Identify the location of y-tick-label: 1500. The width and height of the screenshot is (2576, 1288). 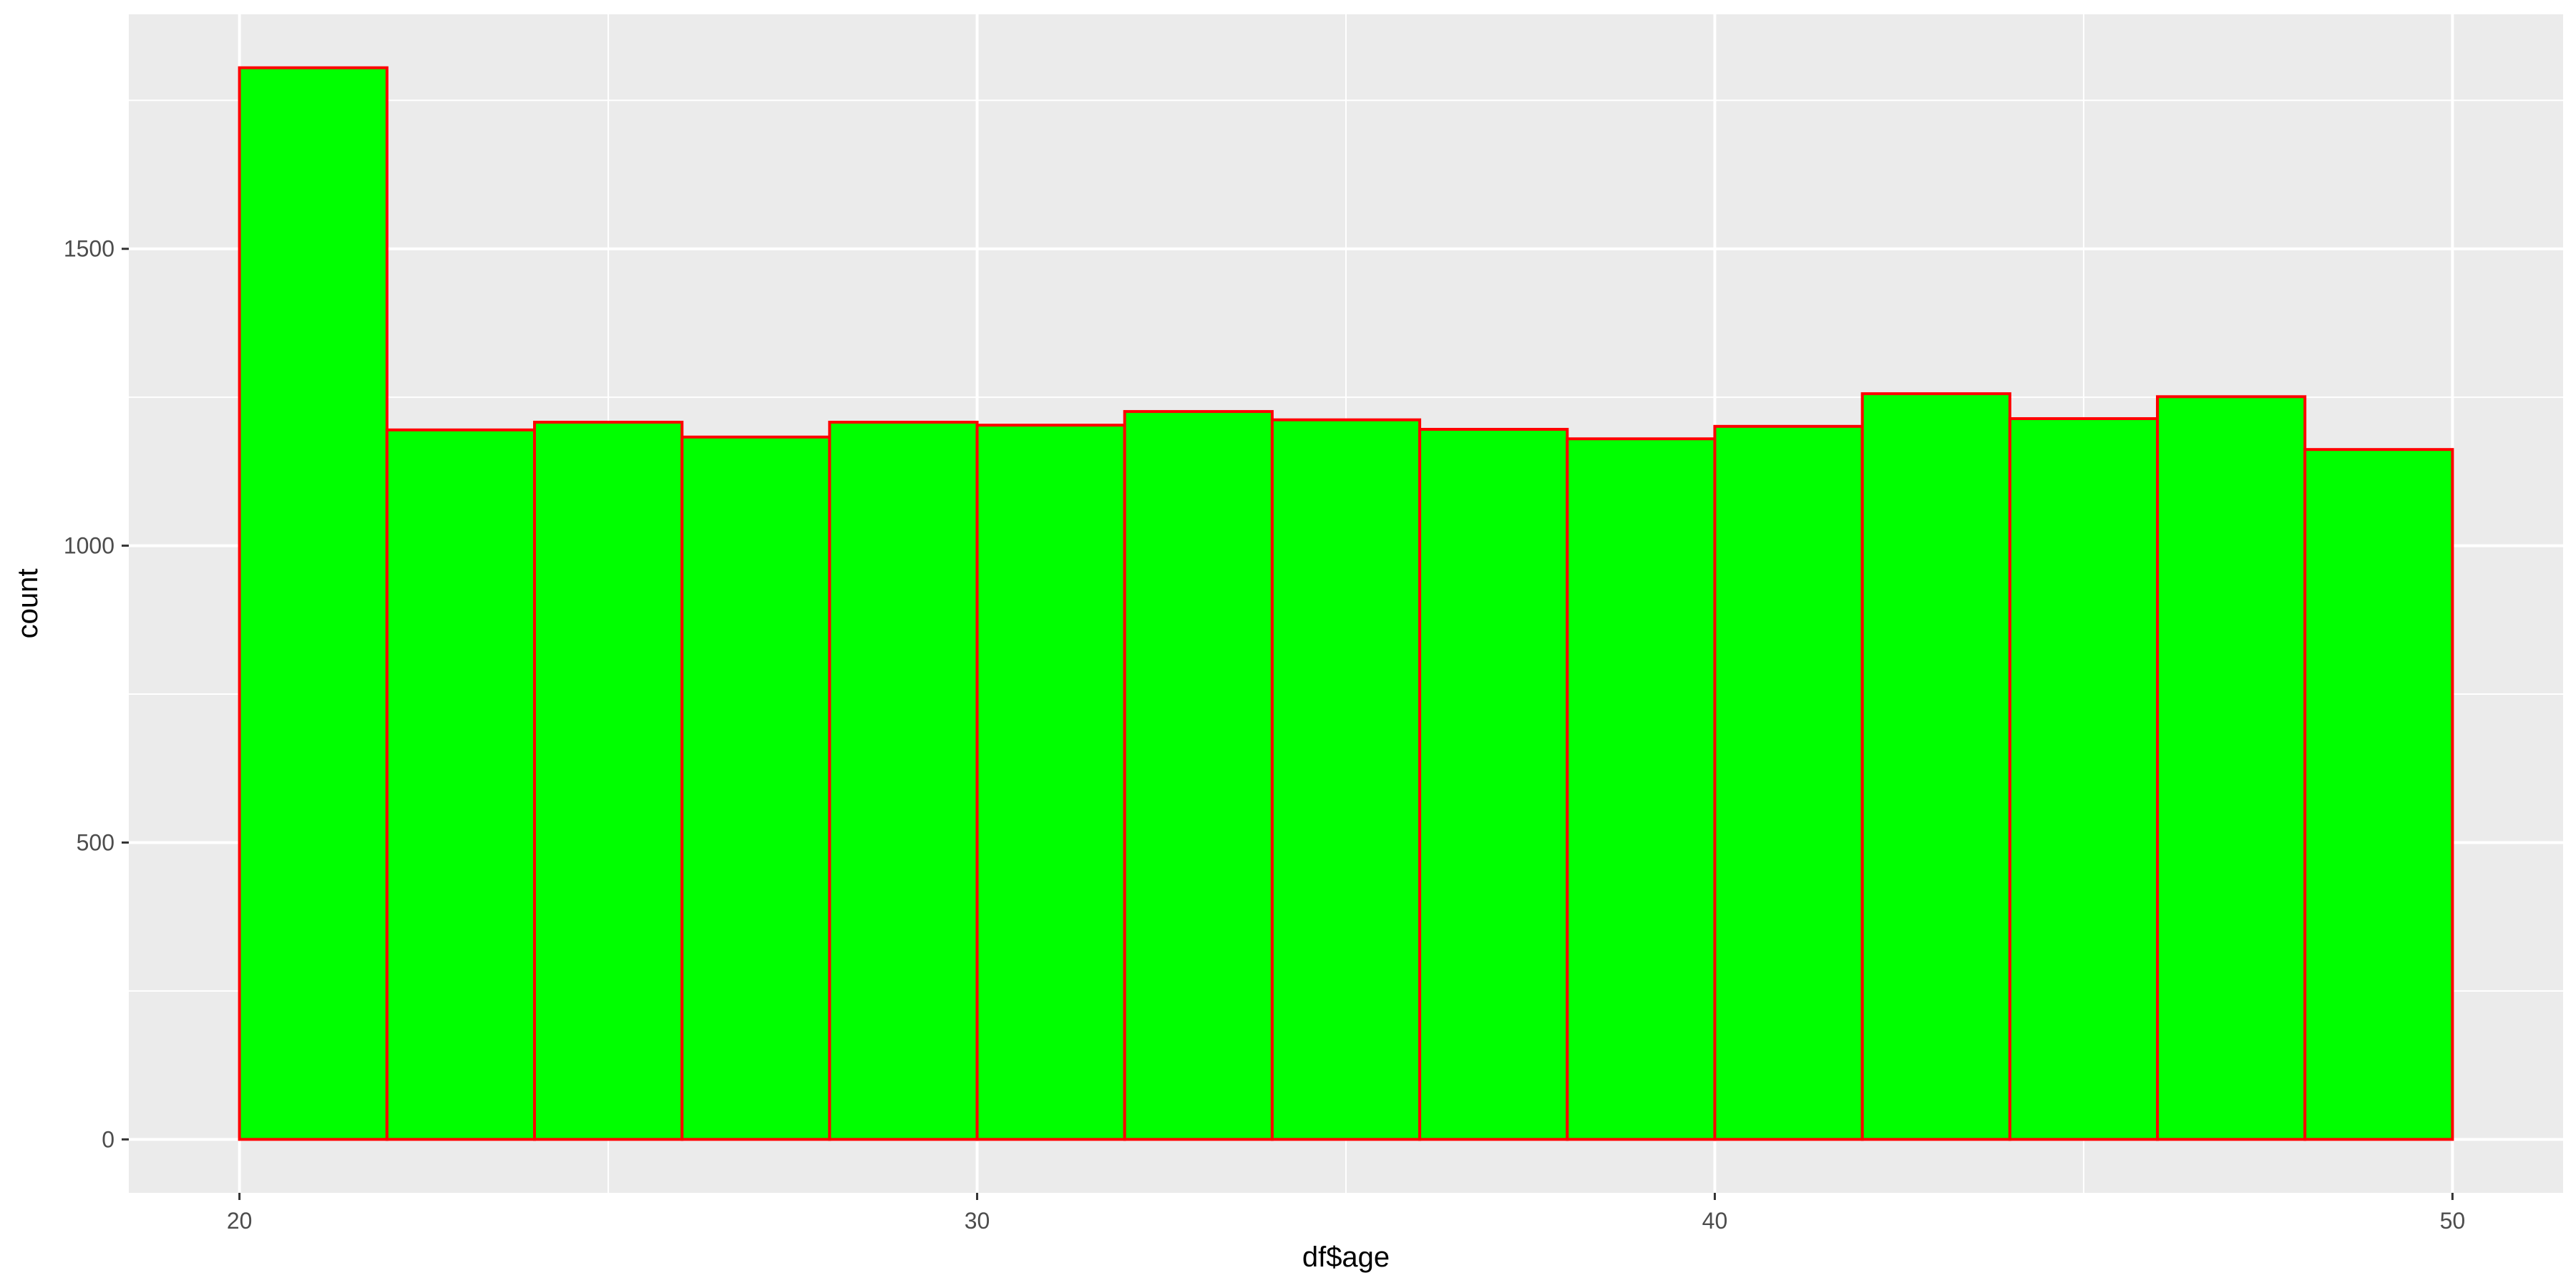
(89, 249).